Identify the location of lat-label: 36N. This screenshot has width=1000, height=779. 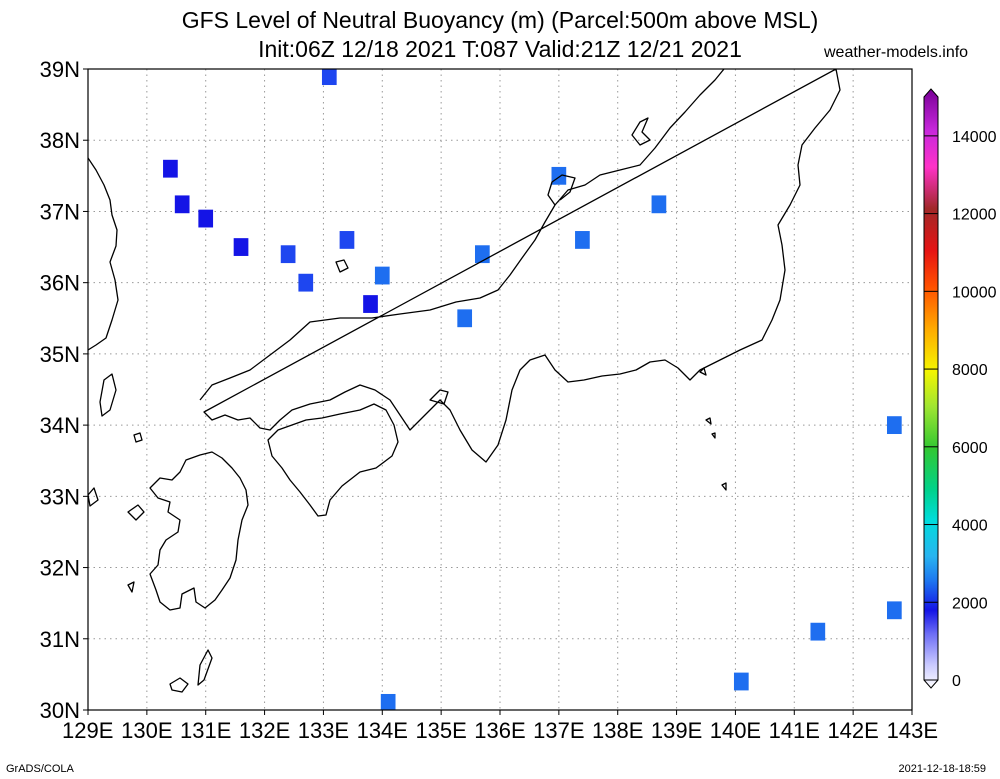
(60, 283).